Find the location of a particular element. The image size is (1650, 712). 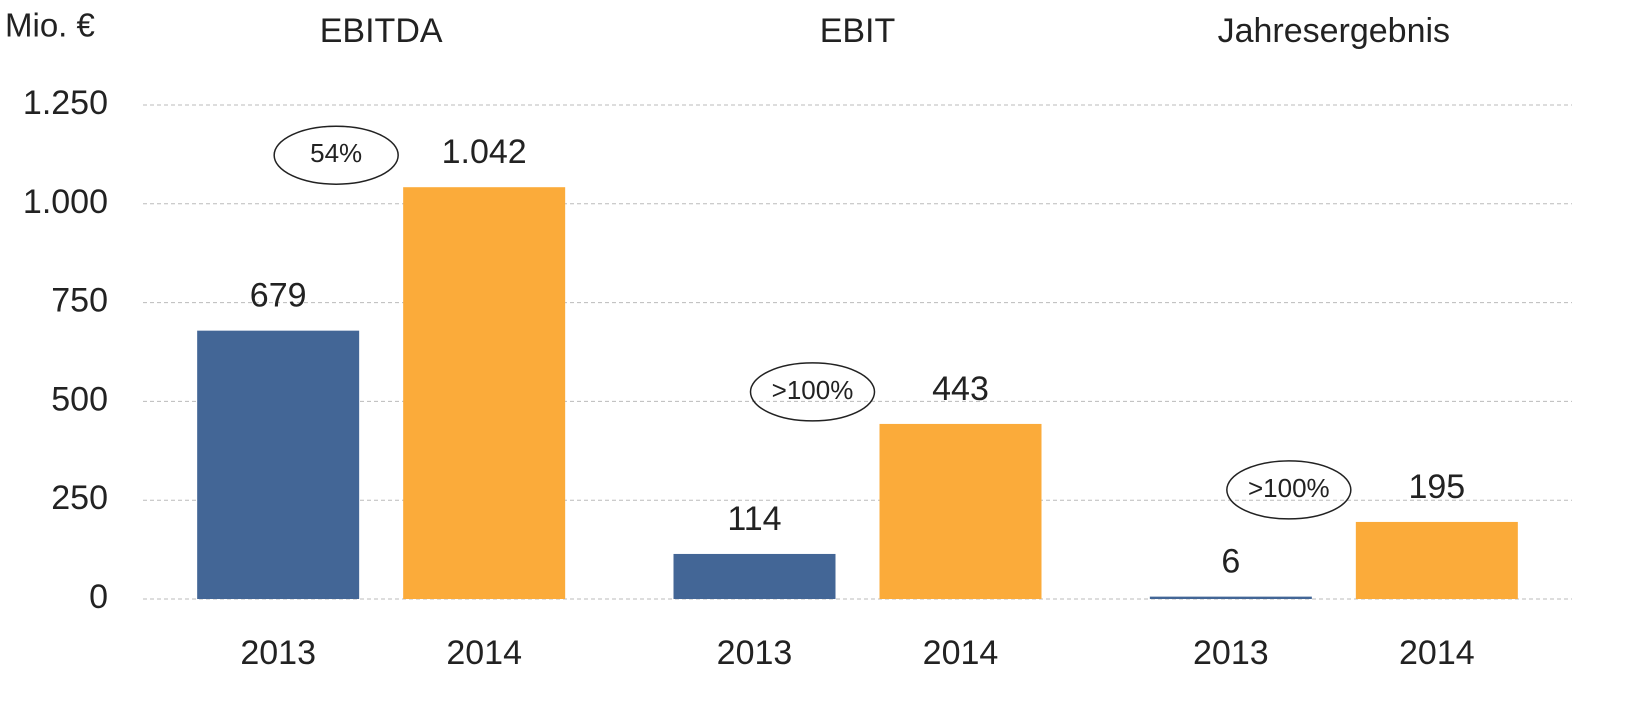

y-tick-label: 250 is located at coordinates (79, 498).